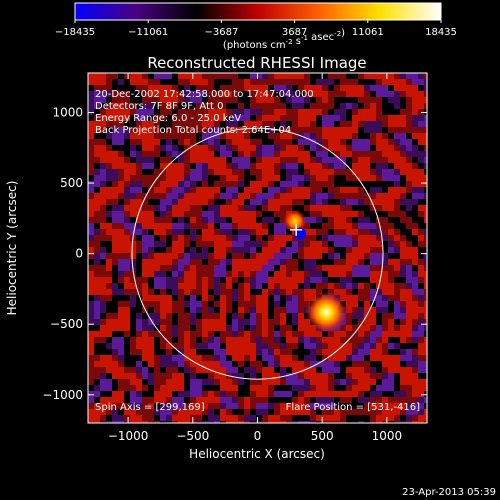  Describe the element at coordinates (300, 233) in the screenshot. I see `negative-feature` at that location.